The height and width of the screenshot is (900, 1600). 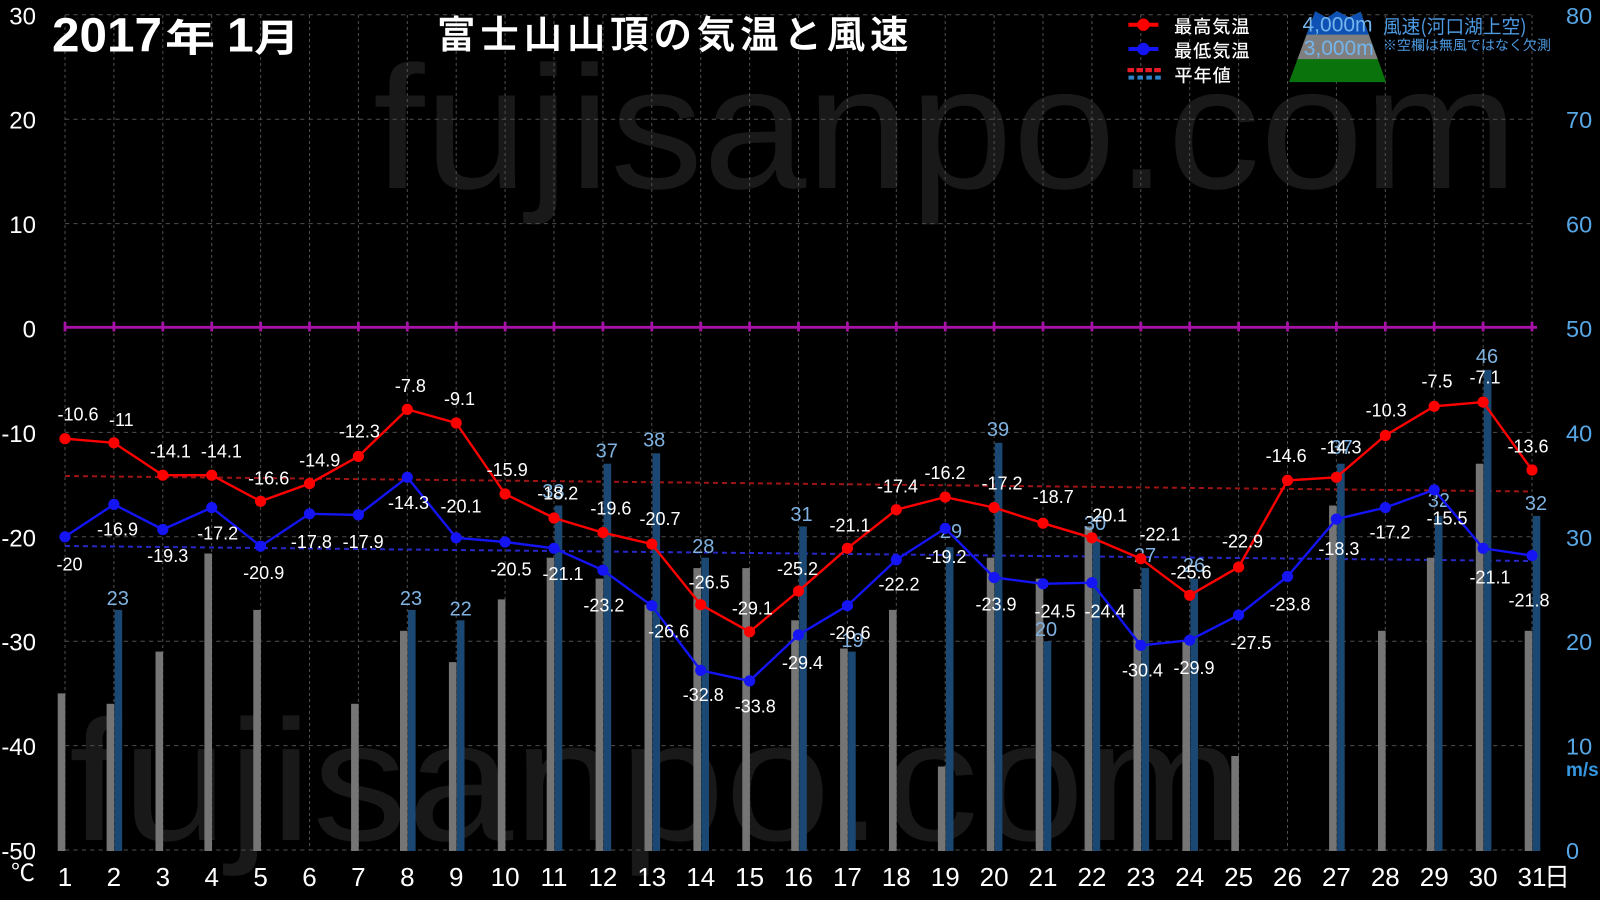 What do you see at coordinates (998, 430) in the screenshot?
I see `svg-text: 39` at bounding box center [998, 430].